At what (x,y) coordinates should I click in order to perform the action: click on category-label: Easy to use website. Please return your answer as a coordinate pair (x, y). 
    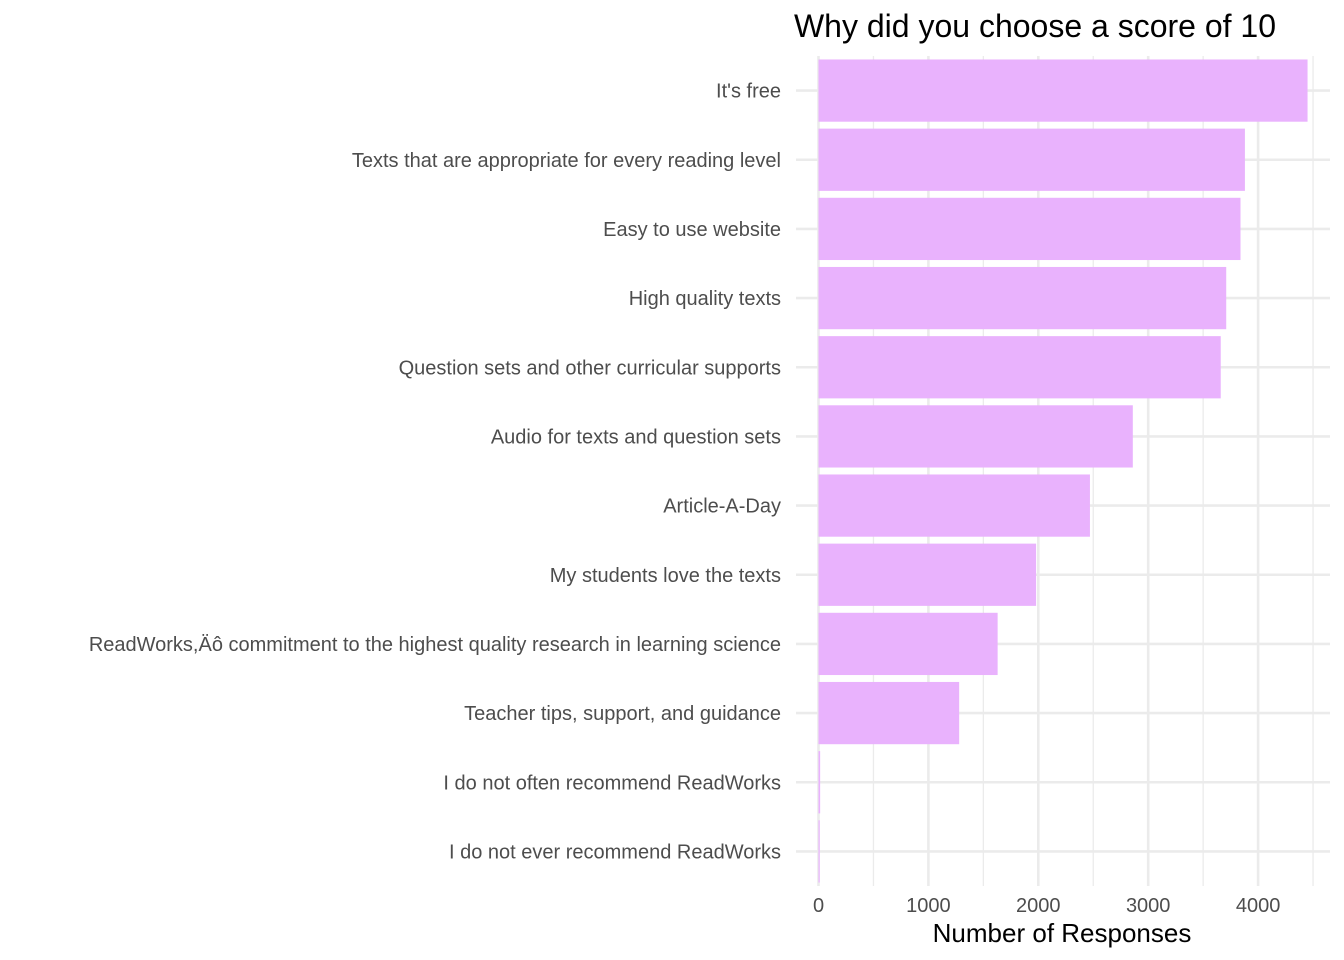
    Looking at the image, I should click on (692, 230).